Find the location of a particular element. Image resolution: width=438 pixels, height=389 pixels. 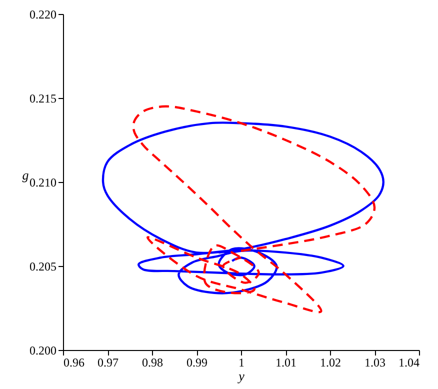

x-tick-label: 0.97 is located at coordinates (108, 363).